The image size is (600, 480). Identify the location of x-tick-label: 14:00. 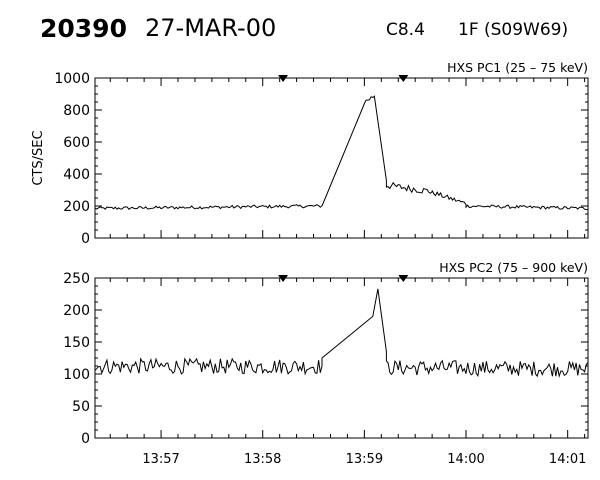
(465, 459).